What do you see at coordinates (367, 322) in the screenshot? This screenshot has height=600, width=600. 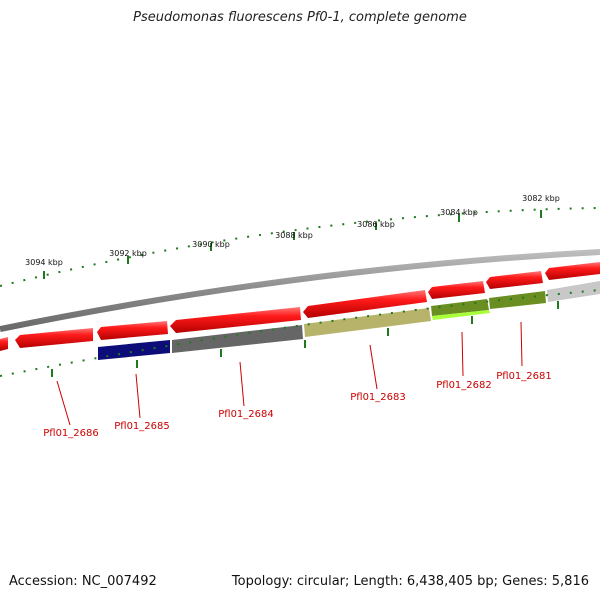 I see `feature-block-khaki` at bounding box center [367, 322].